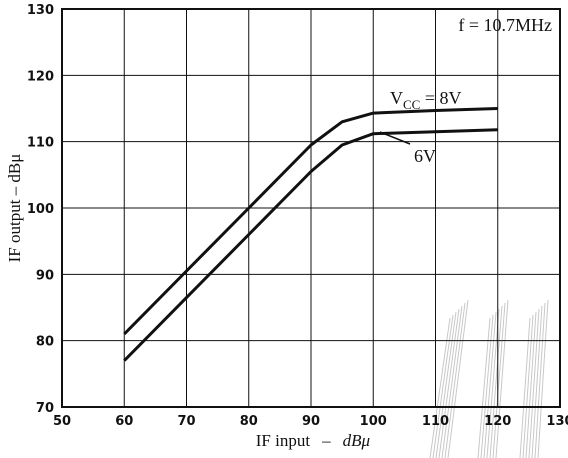 Image resolution: width=568 pixels, height=458 pixels. What do you see at coordinates (395, 138) in the screenshot?
I see `series-leader-6v` at bounding box center [395, 138].